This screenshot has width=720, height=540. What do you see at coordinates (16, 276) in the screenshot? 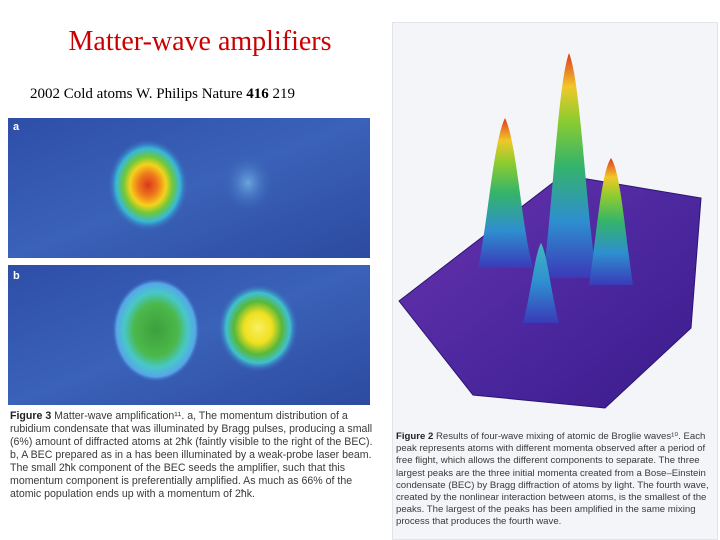
I see `panel-label: b` at bounding box center [16, 276].